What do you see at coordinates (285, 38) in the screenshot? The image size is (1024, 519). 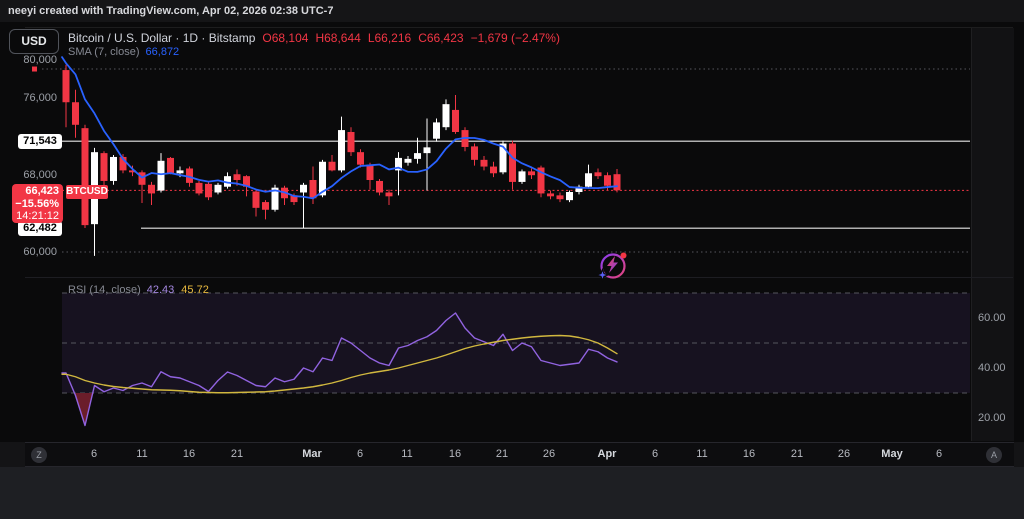 I see `ohlc-open: O68,104` at bounding box center [285, 38].